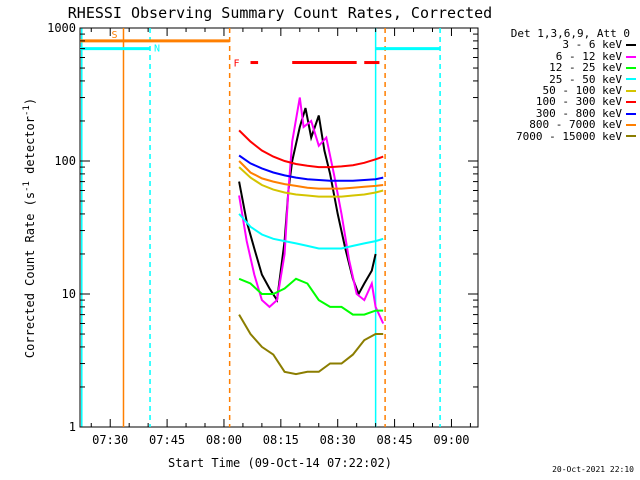 The width and height of the screenshot is (640, 480). I want to click on legend-entry: 25 - 50 keV, so click(557, 79).